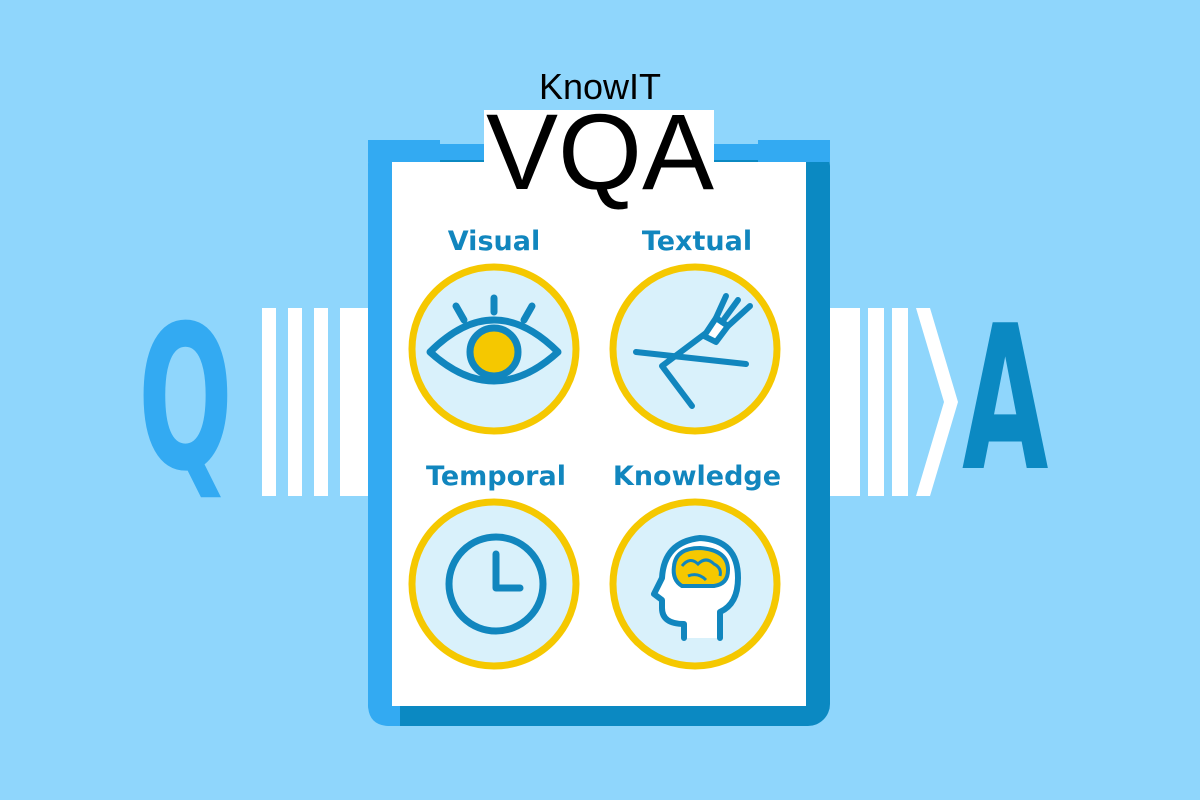 Image resolution: width=1200 pixels, height=800 pixels. I want to click on output-stripes, so click(894, 402).